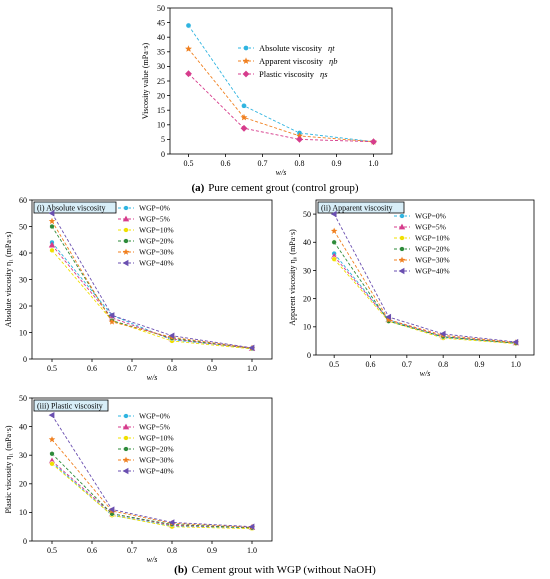 This screenshot has height=579, width=550. I want to click on y-tick-label: 25, so click(161, 81).